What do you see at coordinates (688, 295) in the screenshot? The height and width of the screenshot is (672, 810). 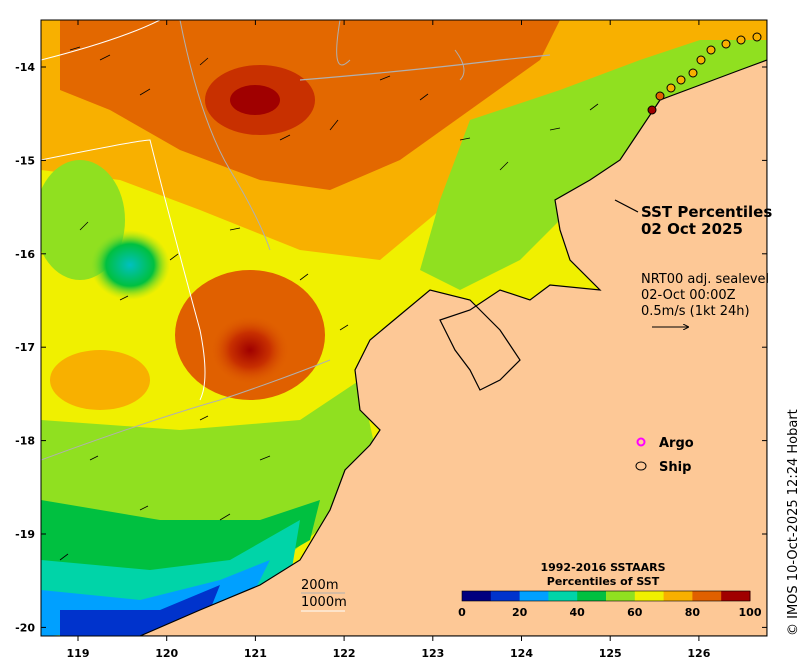 I see `current-label-line2: 02-Oct 00:00Z` at bounding box center [688, 295].